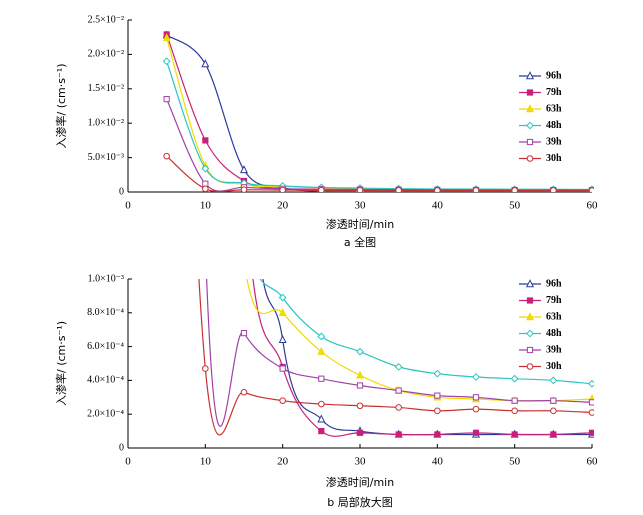  What do you see at coordinates (105, 346) in the screenshot?
I see `y-tick-label: 6.0×10⁻⁴` at bounding box center [105, 346].